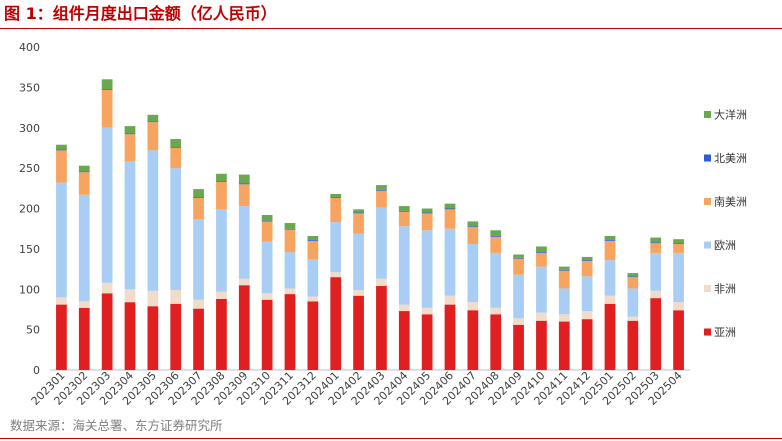 Image resolution: width=782 pixels, height=441 pixels. What do you see at coordinates (730, 115) in the screenshot?
I see `legend-label: 大洋洲` at bounding box center [730, 115].